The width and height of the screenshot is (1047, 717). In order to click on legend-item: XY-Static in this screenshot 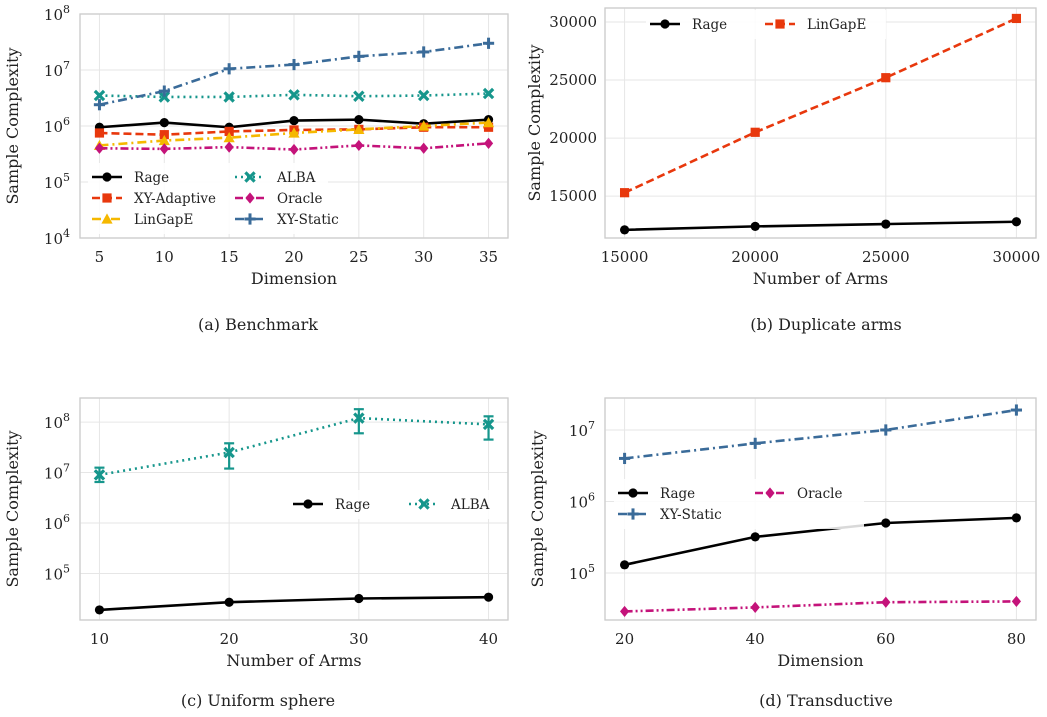, I will do `click(670, 515)`.